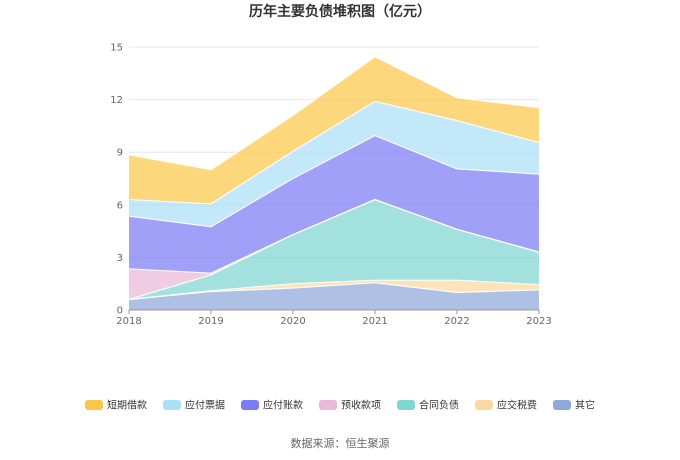 The image size is (680, 460). Describe the element at coordinates (120, 205) in the screenshot. I see `y-tick-label: 6` at that location.